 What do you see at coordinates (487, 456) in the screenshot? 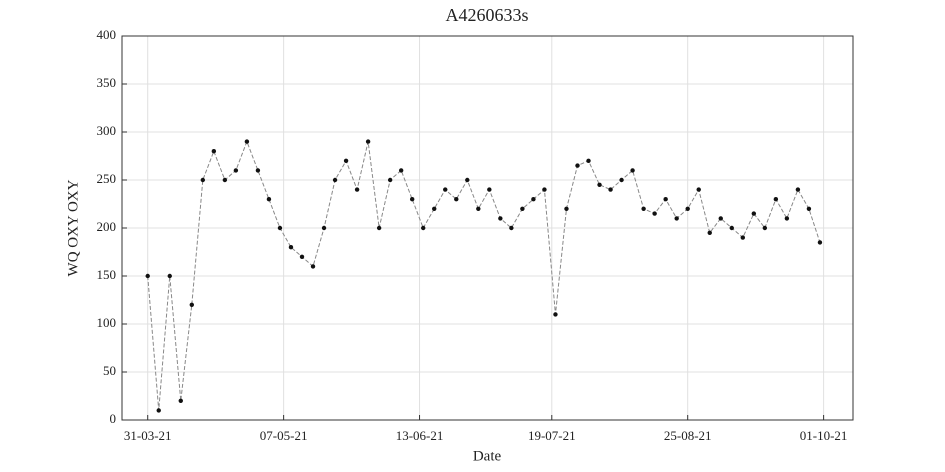
I see `x-axis-label: Date` at bounding box center [487, 456].